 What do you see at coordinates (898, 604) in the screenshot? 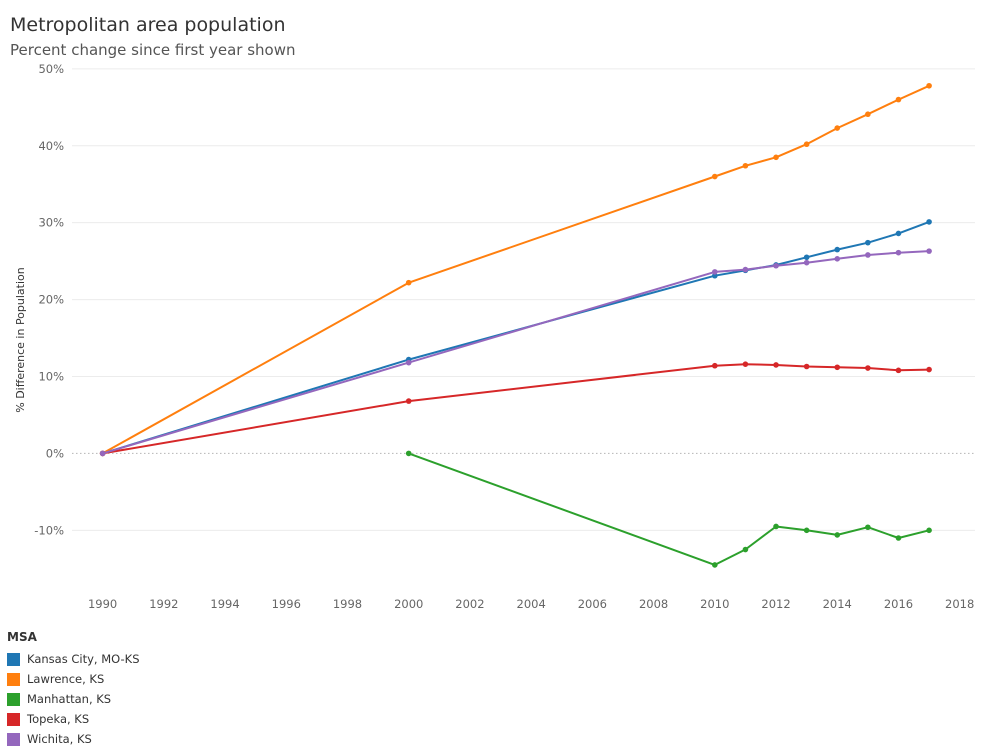
I see `x-tick-label: 2016` at bounding box center [898, 604].